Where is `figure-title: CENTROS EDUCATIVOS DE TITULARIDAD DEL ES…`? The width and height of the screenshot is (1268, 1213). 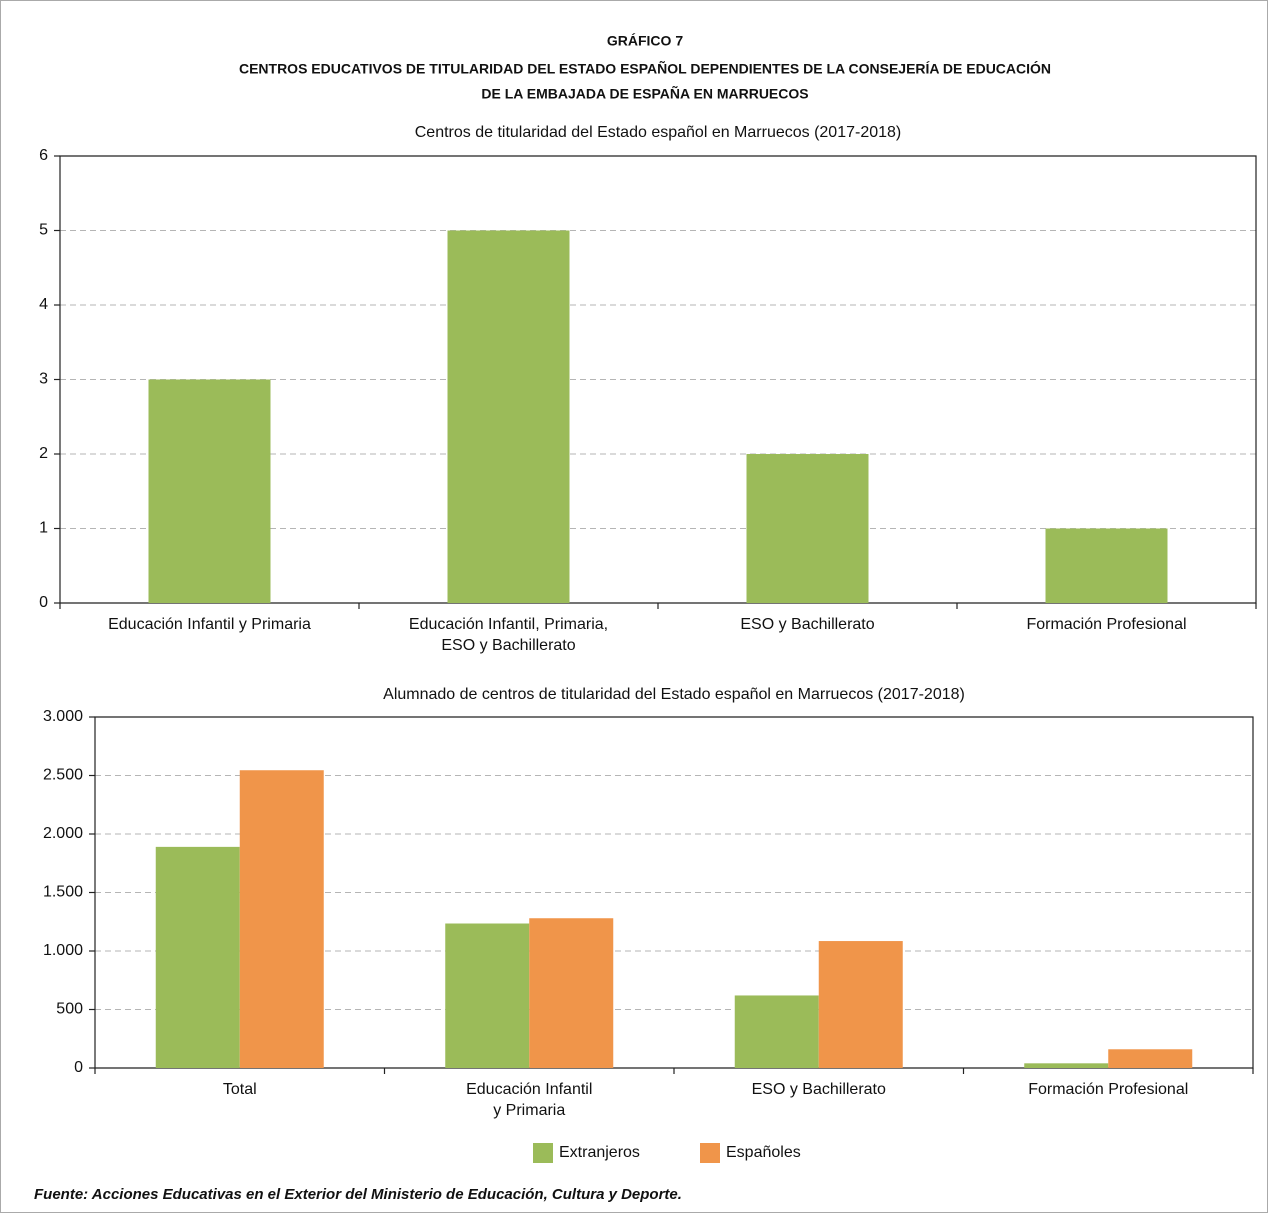
figure-title: CENTROS EDUCATIVOS DE TITULARIDAD DEL ES… is located at coordinates (645, 68).